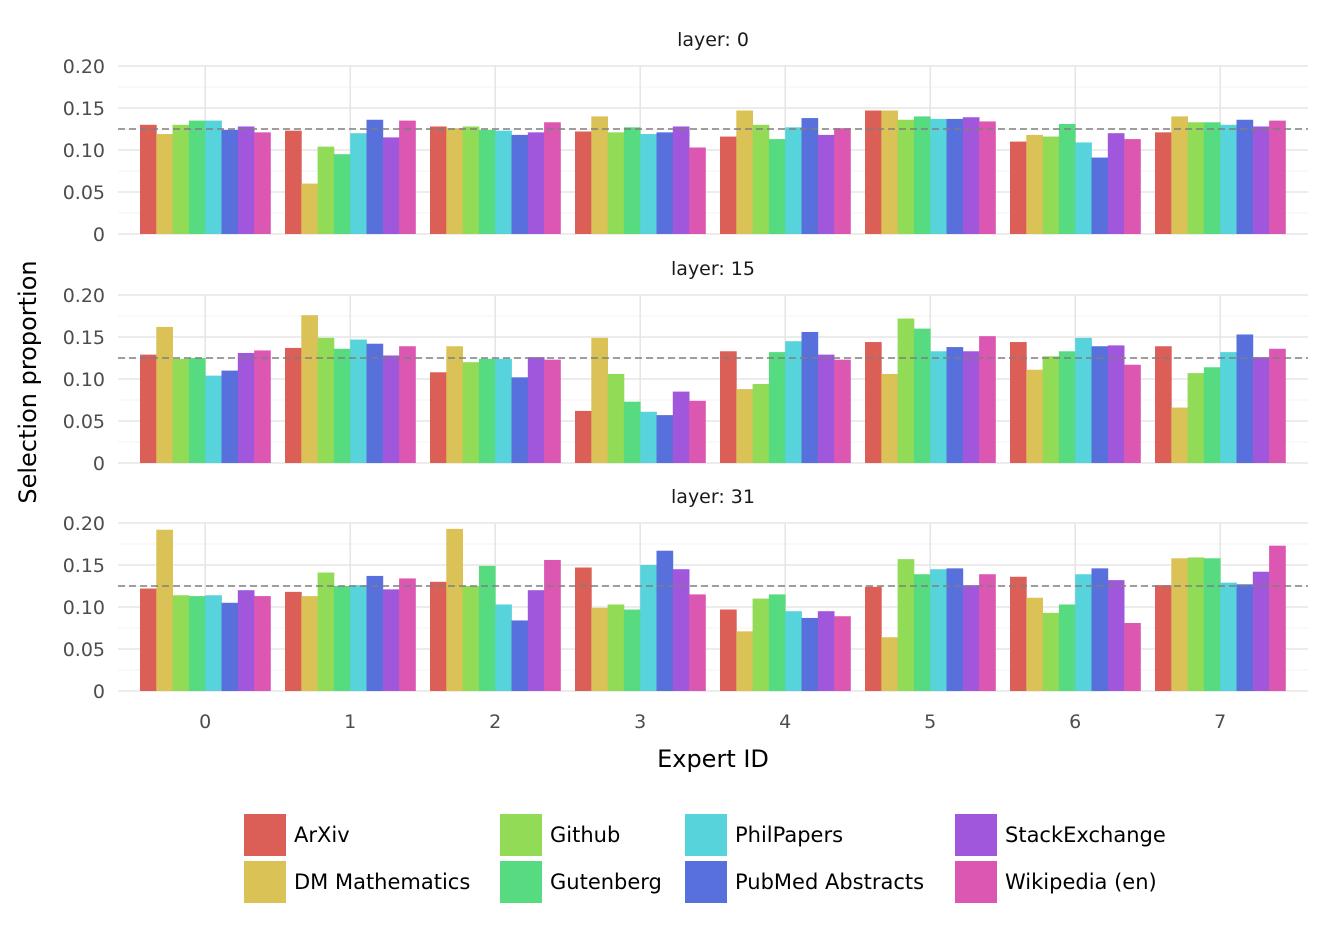 The height and width of the screenshot is (943, 1334). I want to click on x-tick-label: 1, so click(350, 722).